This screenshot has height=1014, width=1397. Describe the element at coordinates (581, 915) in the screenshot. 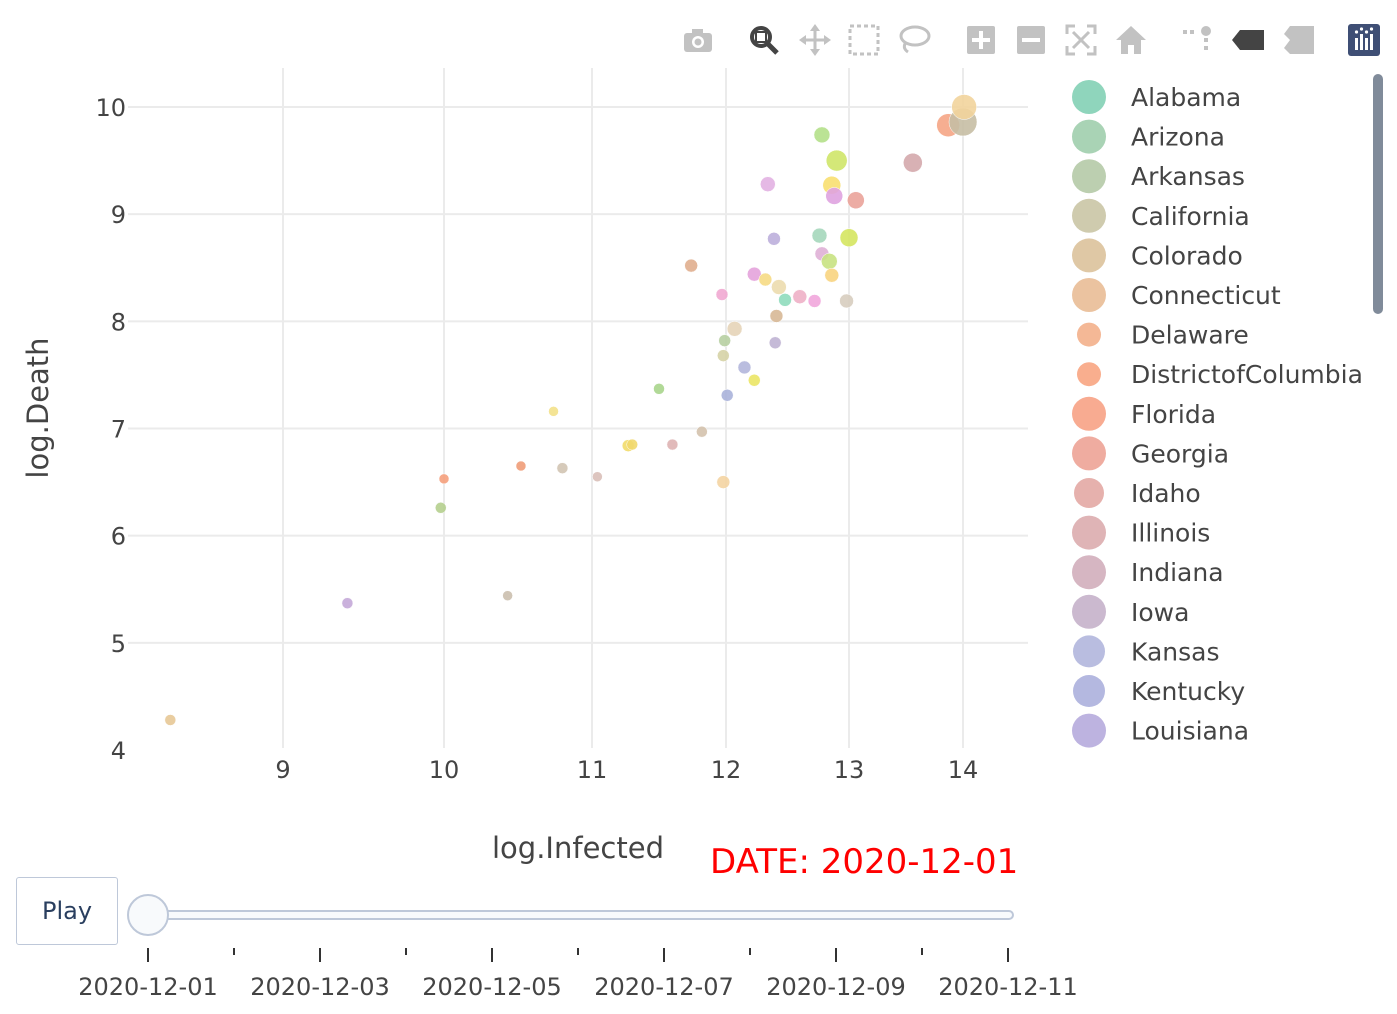

I see `slider-track` at that location.